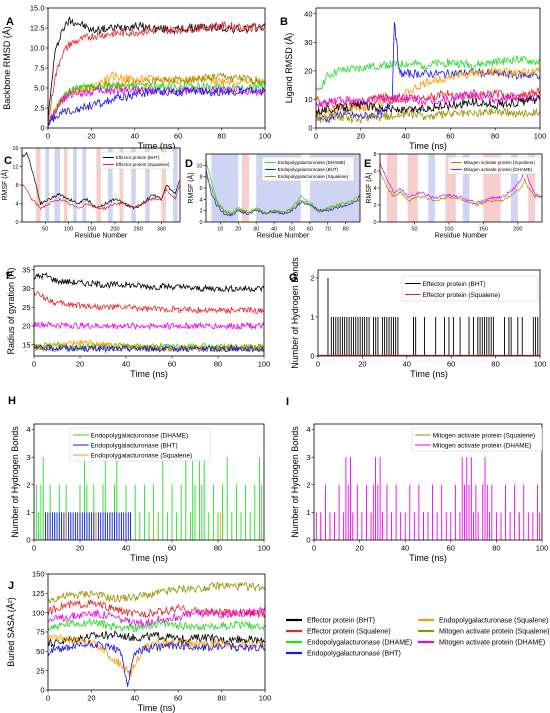 The width and height of the screenshot is (550, 713). What do you see at coordinates (37, 48) in the screenshot?
I see `y-tick-label: 10.0` at bounding box center [37, 48].